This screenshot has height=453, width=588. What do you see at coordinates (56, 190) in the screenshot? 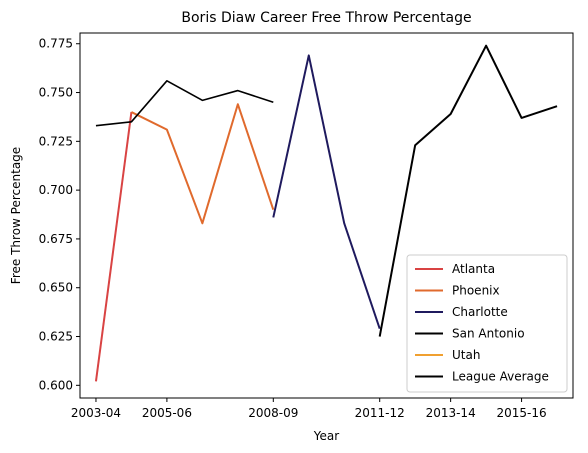
I see `y-tick-label: 0.700` at bounding box center [56, 190].